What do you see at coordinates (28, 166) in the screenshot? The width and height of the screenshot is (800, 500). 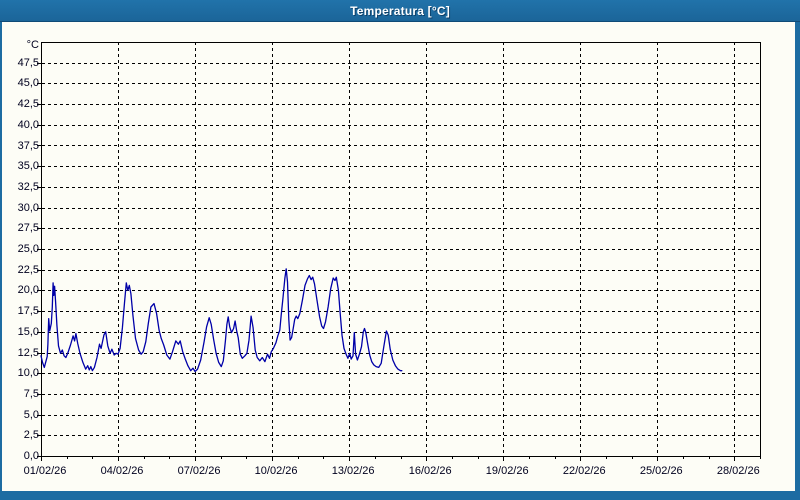 I see `y-tick-label: 35,0` at bounding box center [28, 166].